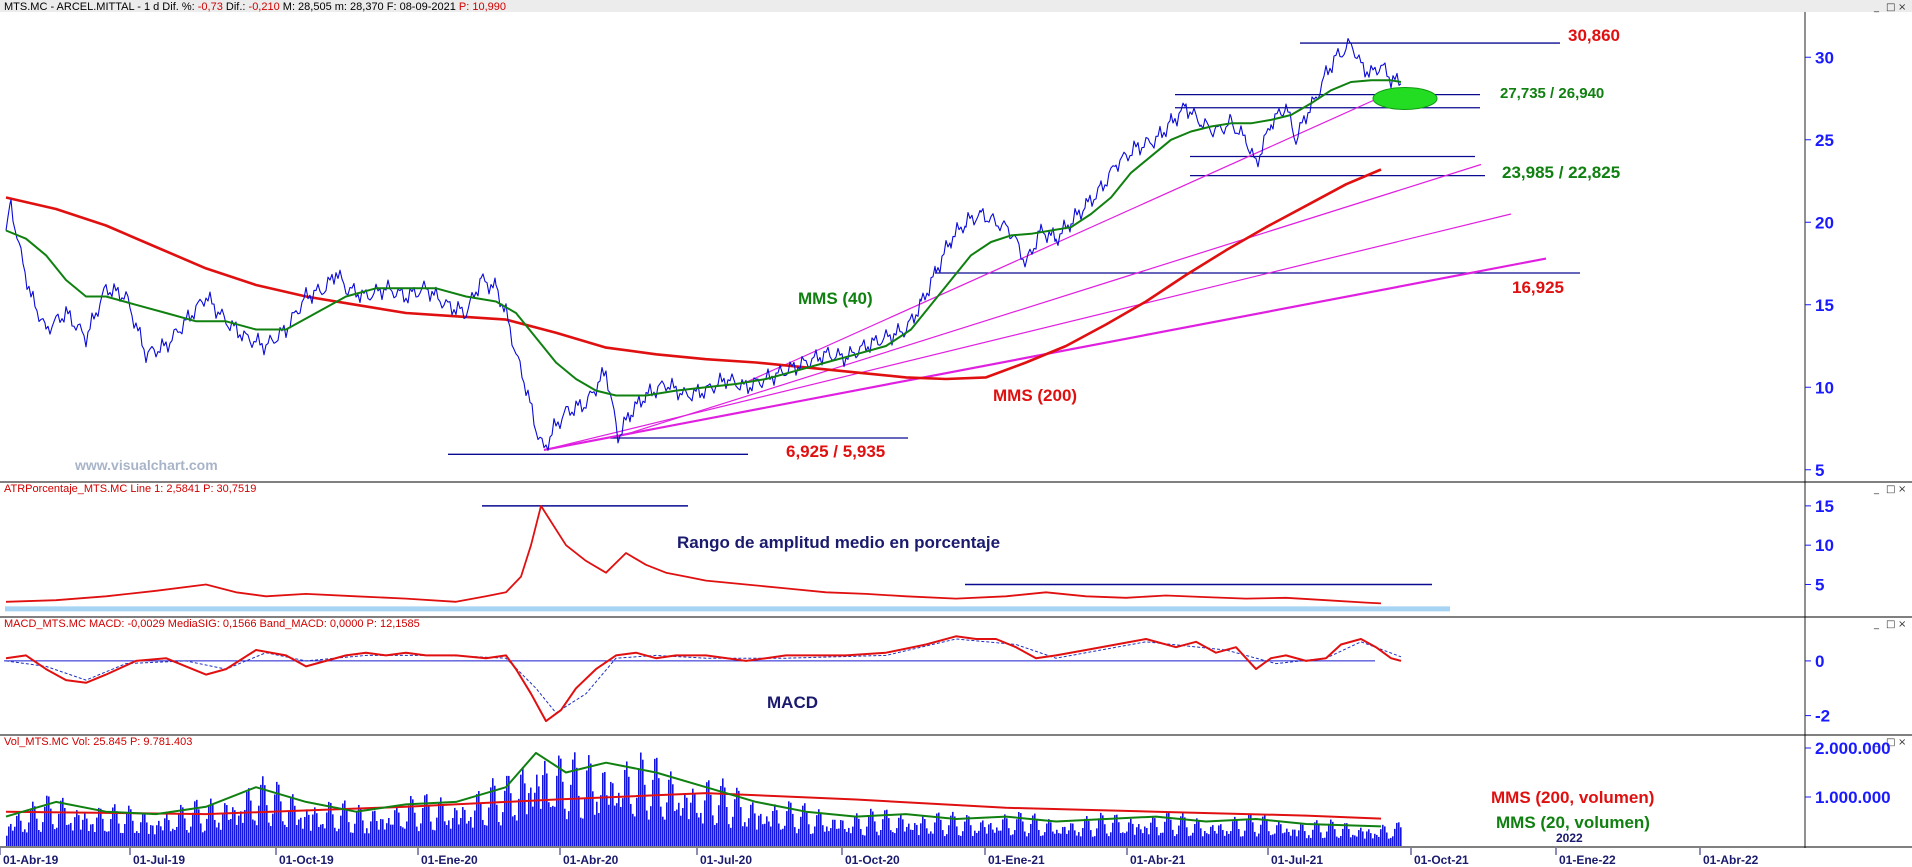 Image resolution: width=1912 pixels, height=867 pixels. I want to click on annotation-resistance-top: 30,860, so click(1594, 35).